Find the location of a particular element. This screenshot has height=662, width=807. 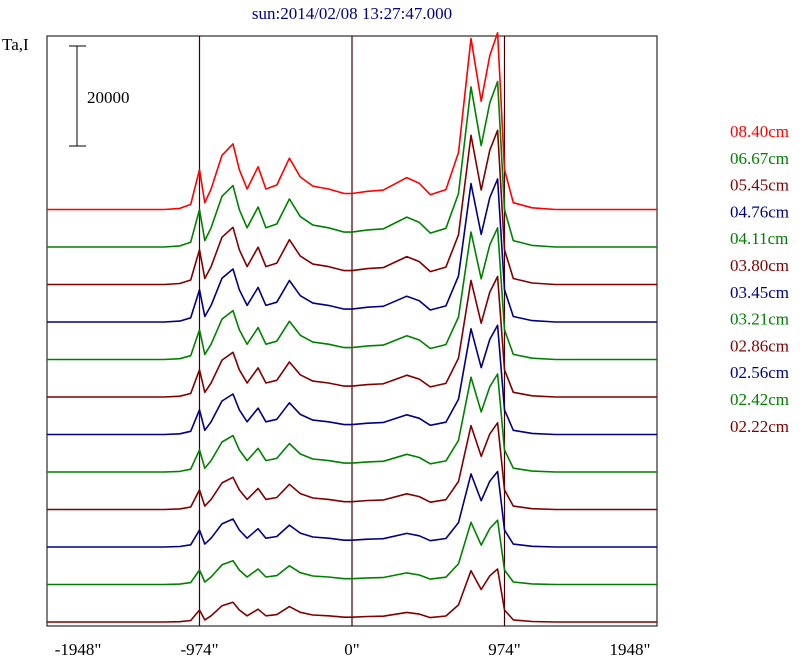

x-tick-label: 0" is located at coordinates (351, 649).